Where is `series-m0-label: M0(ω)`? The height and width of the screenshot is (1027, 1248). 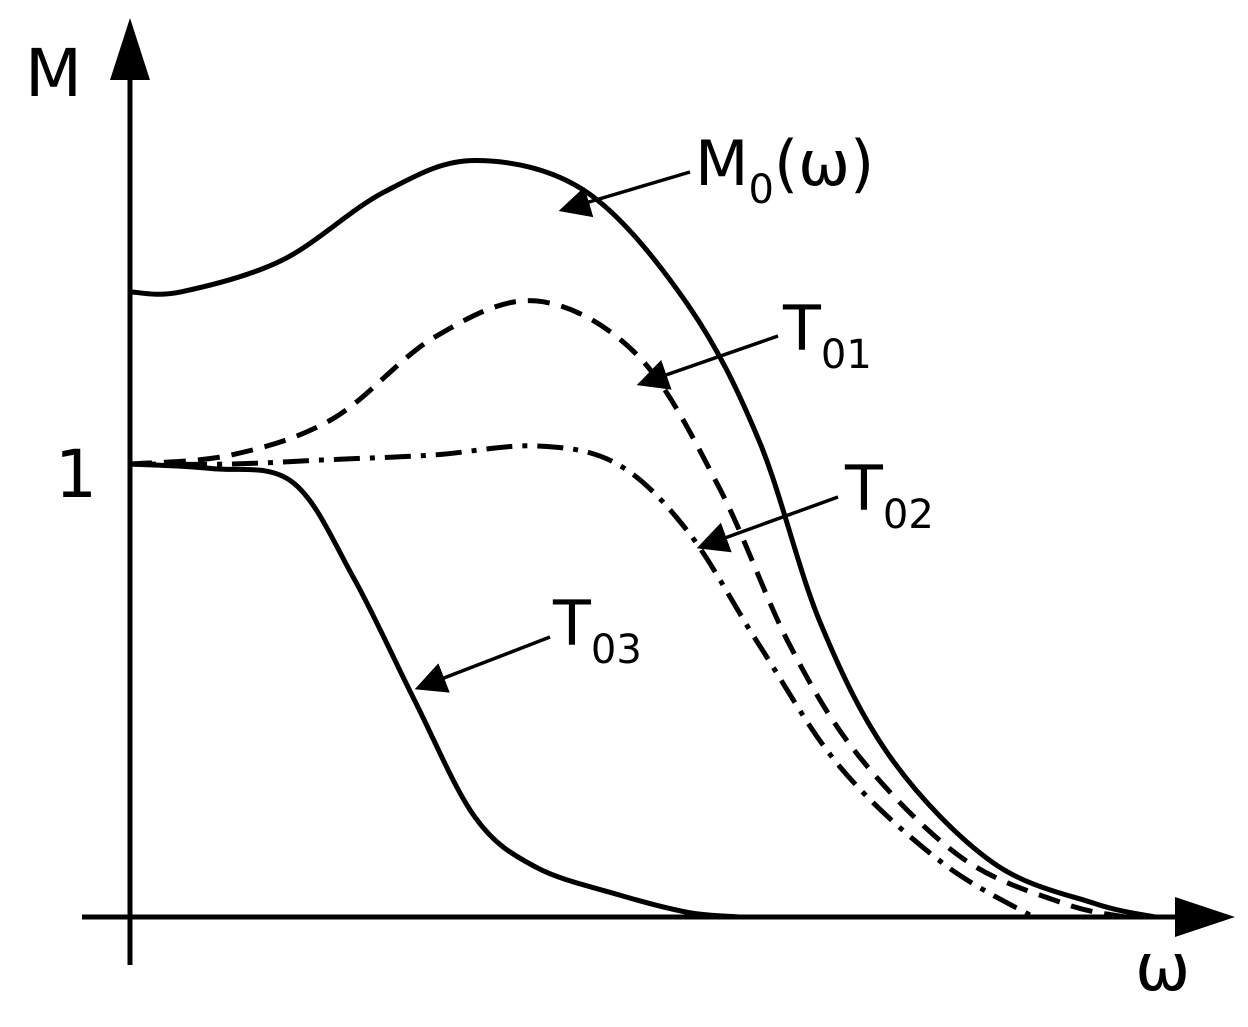
series-m0-label: M0(ω) is located at coordinates (784, 170).